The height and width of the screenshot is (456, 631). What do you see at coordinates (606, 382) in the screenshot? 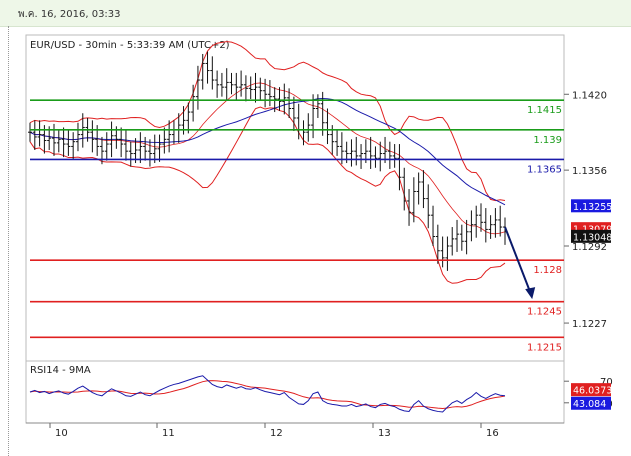
I see `rsi-tick-label-0: 70` at bounding box center [606, 382].